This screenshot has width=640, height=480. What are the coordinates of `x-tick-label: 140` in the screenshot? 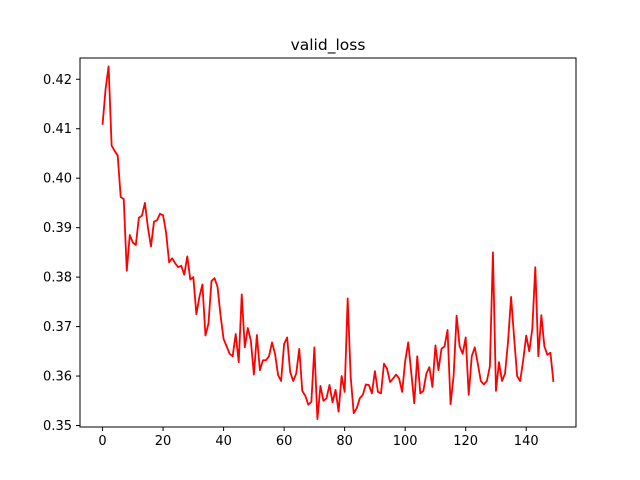 It's located at (526, 441).